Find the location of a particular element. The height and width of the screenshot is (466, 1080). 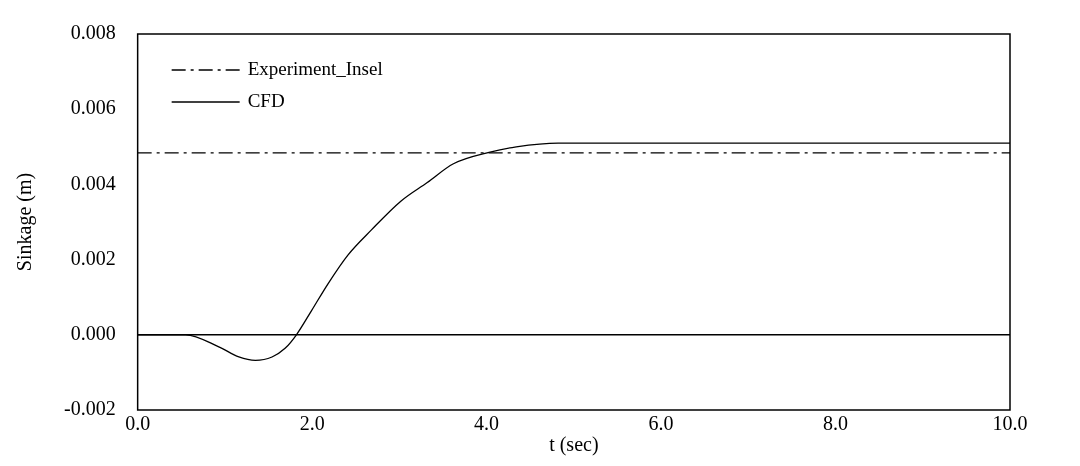

x-tick-label: 0.0 is located at coordinates (138, 423).